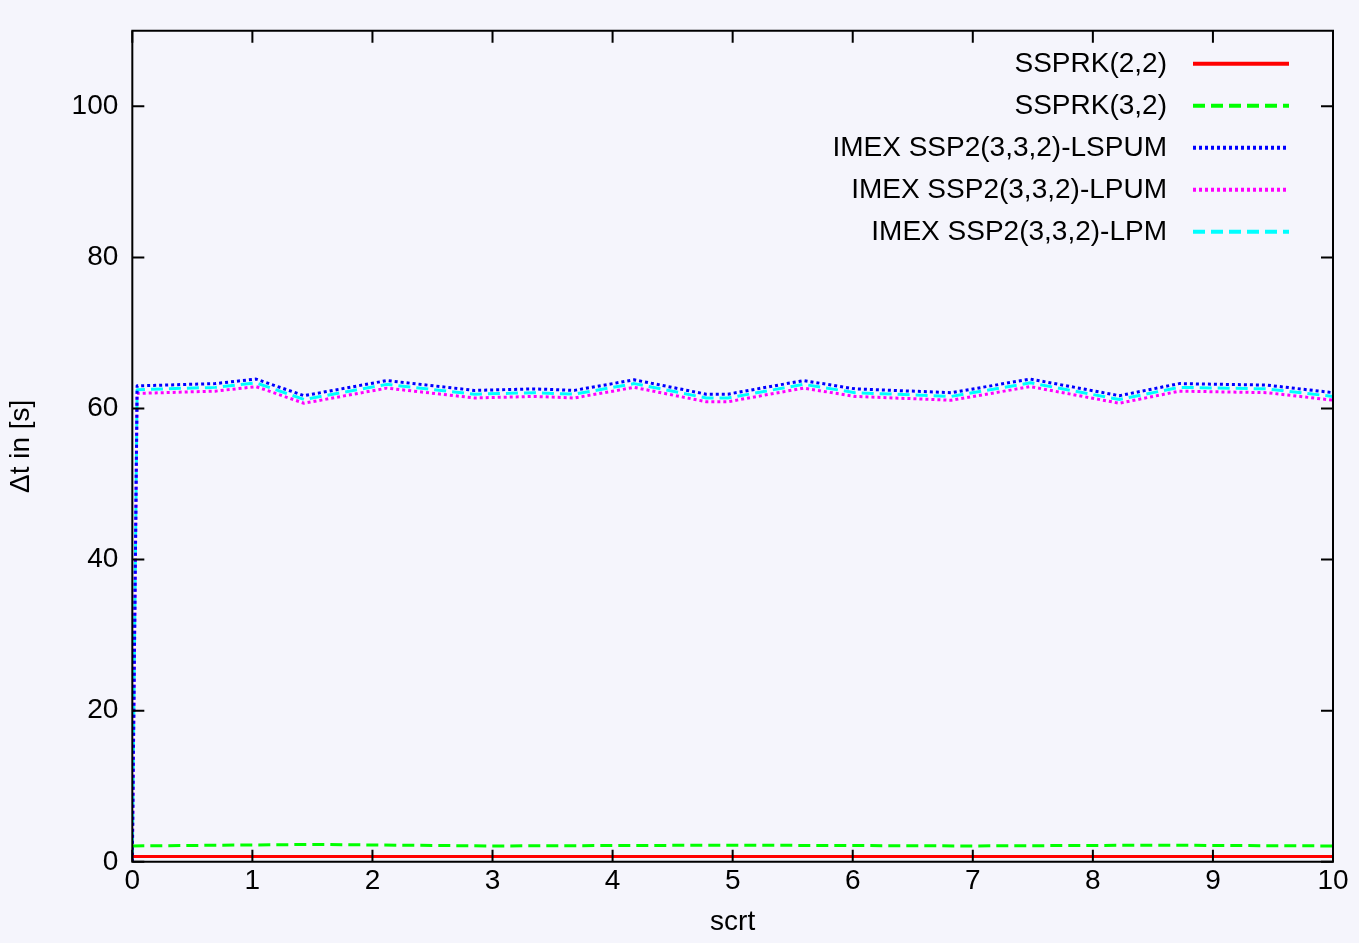 Image resolution: width=1359 pixels, height=943 pixels. Describe the element at coordinates (372, 880) in the screenshot. I see `x-tick-label: 2` at that location.